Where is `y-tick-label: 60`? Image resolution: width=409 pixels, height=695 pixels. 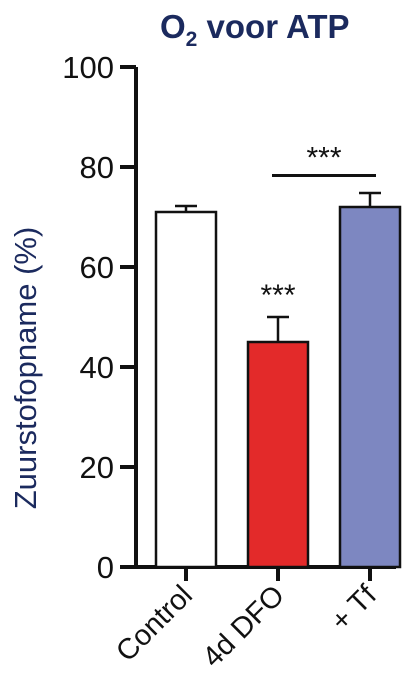 y-tick-label: 60 is located at coordinates (97, 267).